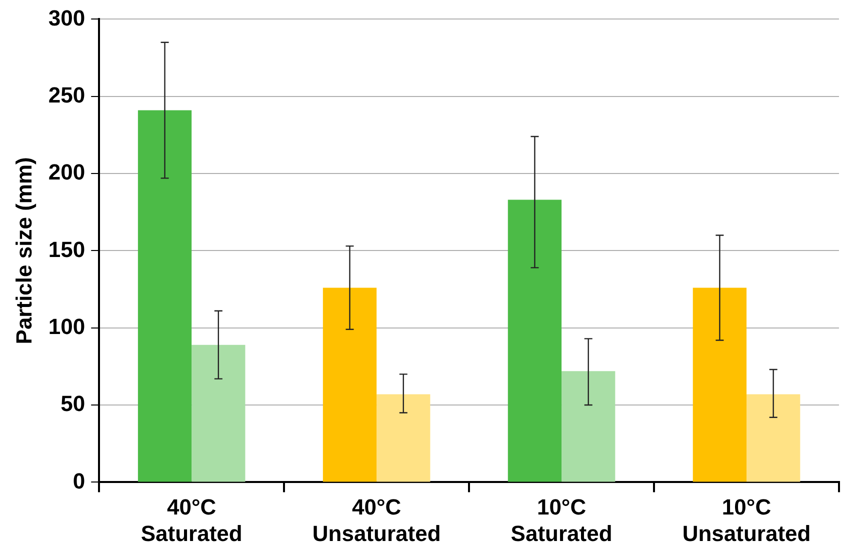  What do you see at coordinates (67, 95) in the screenshot?
I see `y-tick-label: 250` at bounding box center [67, 95].